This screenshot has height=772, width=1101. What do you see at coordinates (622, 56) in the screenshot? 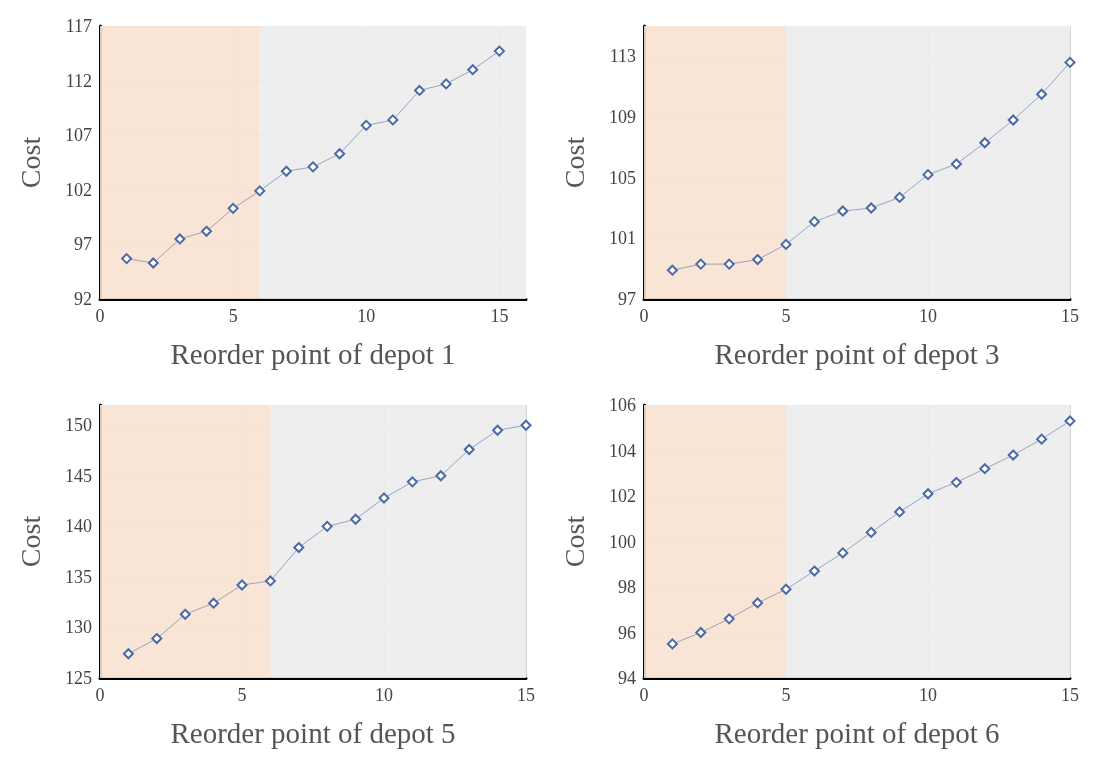
I see `y-tick-label: 113` at bounding box center [622, 56].